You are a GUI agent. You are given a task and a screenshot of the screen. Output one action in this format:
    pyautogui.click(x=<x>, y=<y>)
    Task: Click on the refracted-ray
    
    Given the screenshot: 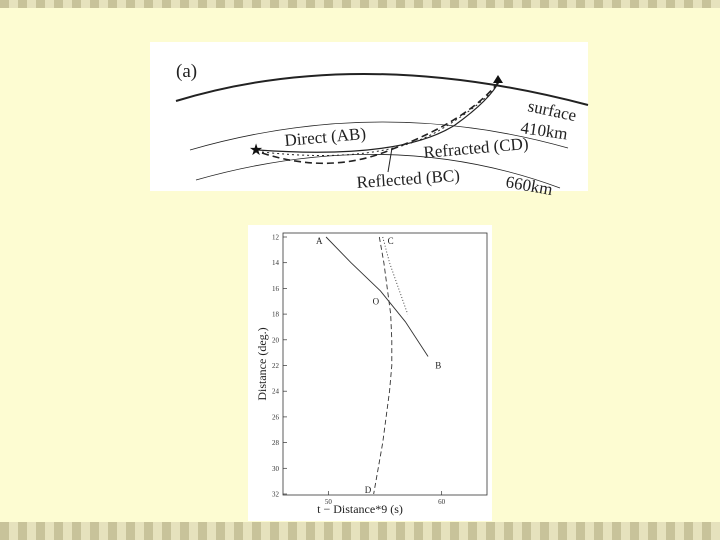 What is the action you would take?
    pyautogui.click(x=381, y=118)
    